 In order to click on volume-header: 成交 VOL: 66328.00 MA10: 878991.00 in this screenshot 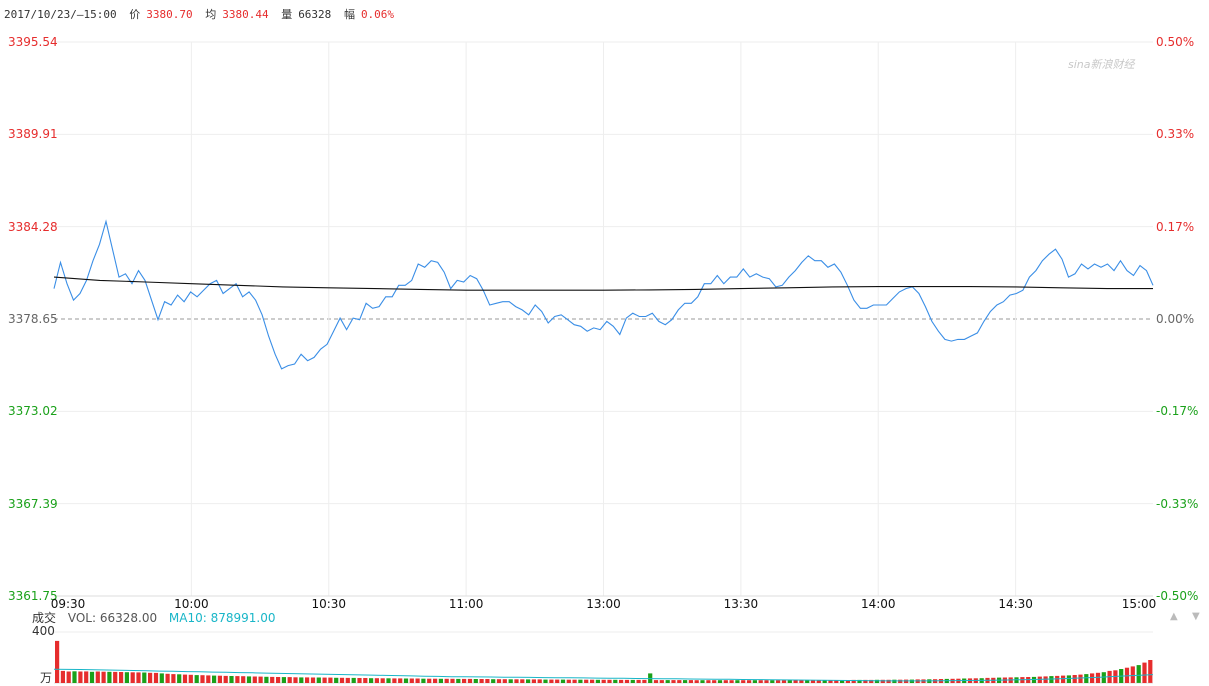, I will do `click(158, 617)`.